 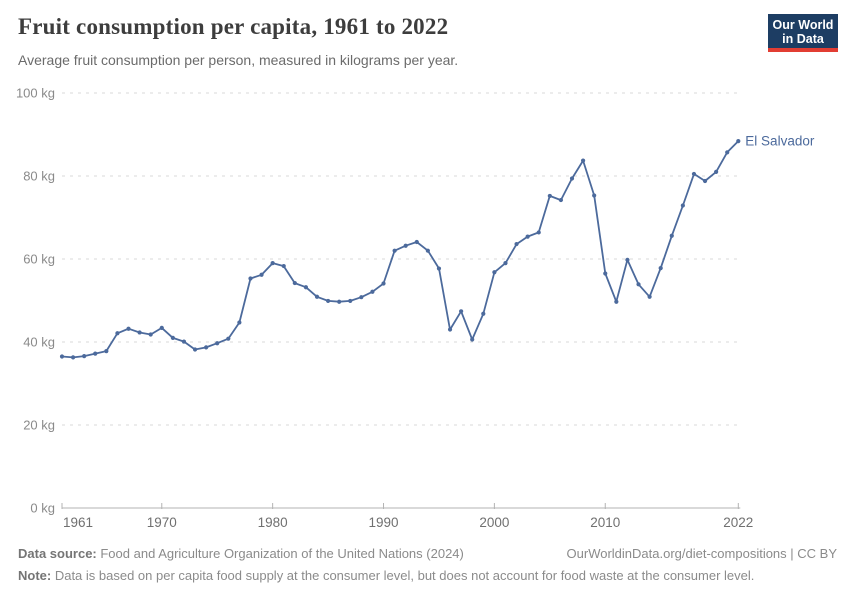 I want to click on y-tick-label: 60 kg, so click(x=39, y=259).